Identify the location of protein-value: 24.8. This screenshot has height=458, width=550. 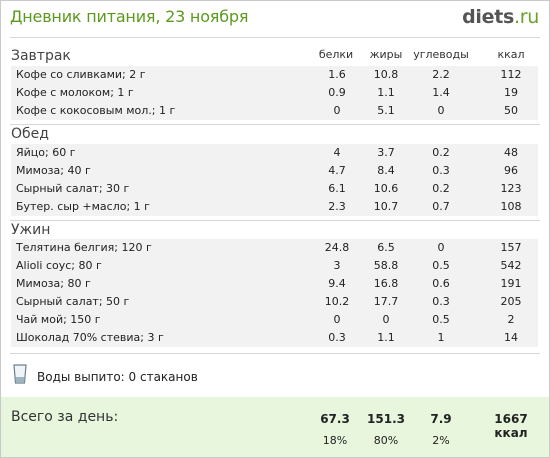
(337, 247).